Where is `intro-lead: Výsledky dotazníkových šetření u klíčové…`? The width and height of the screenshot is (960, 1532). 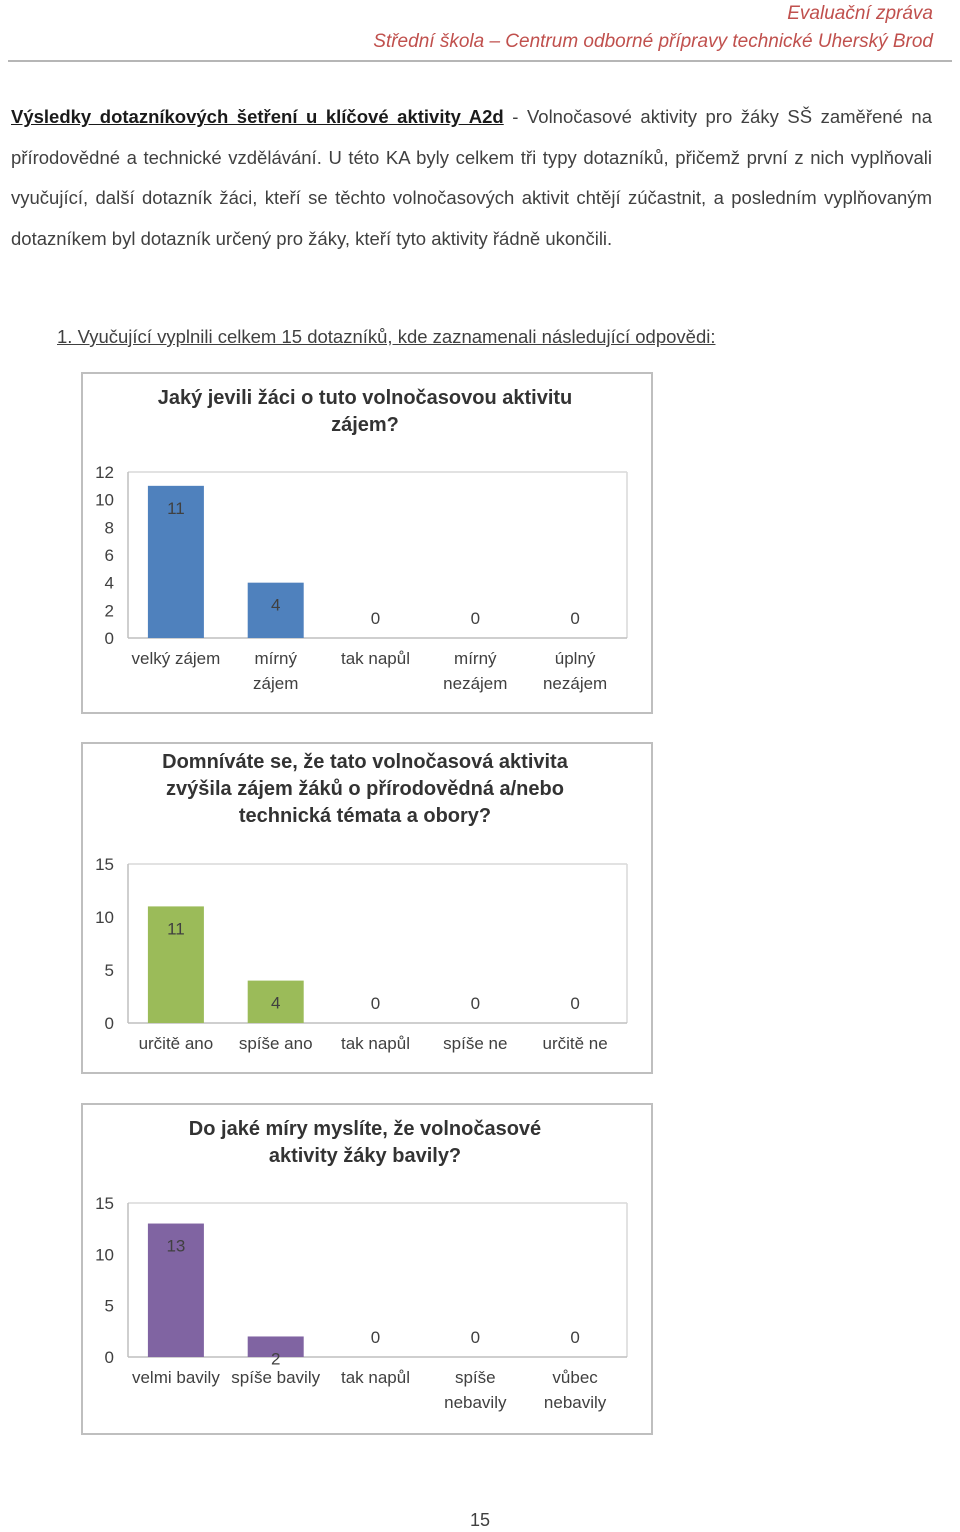 intro-lead: Výsledky dotazníkových šetření u klíčové… is located at coordinates (257, 116).